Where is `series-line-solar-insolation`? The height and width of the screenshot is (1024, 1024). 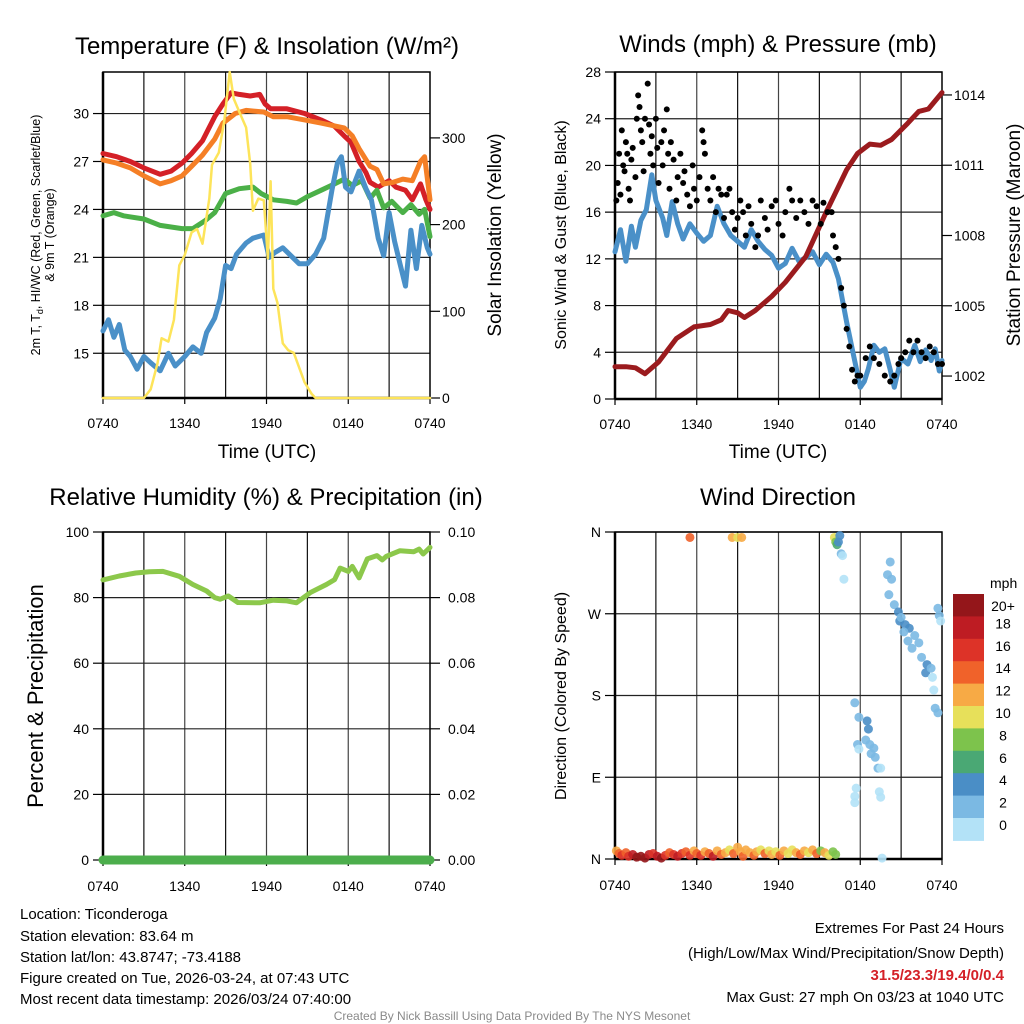 series-line-solar-insolation is located at coordinates (266, 235).